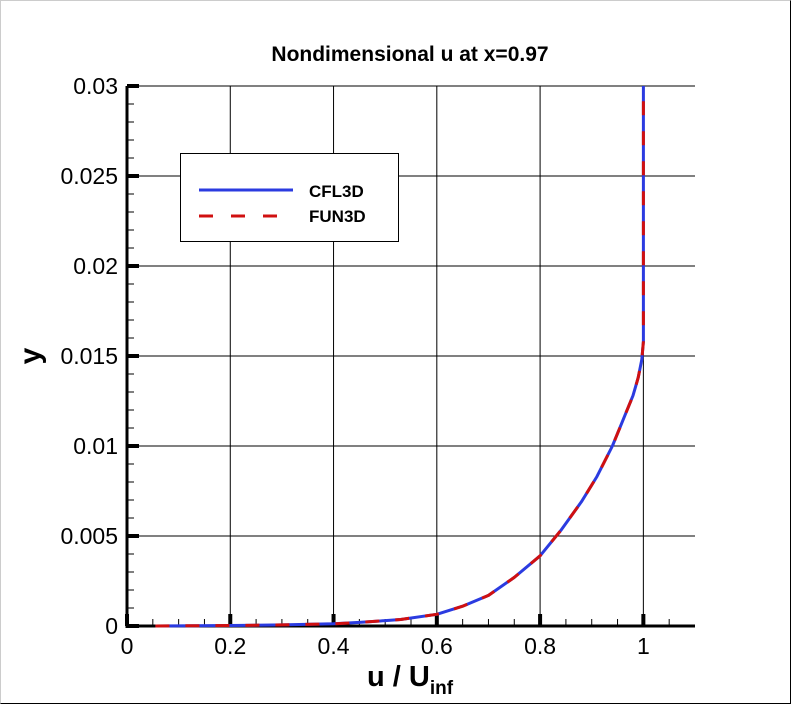  I want to click on x-tick-label: 0.2, so click(230, 646).